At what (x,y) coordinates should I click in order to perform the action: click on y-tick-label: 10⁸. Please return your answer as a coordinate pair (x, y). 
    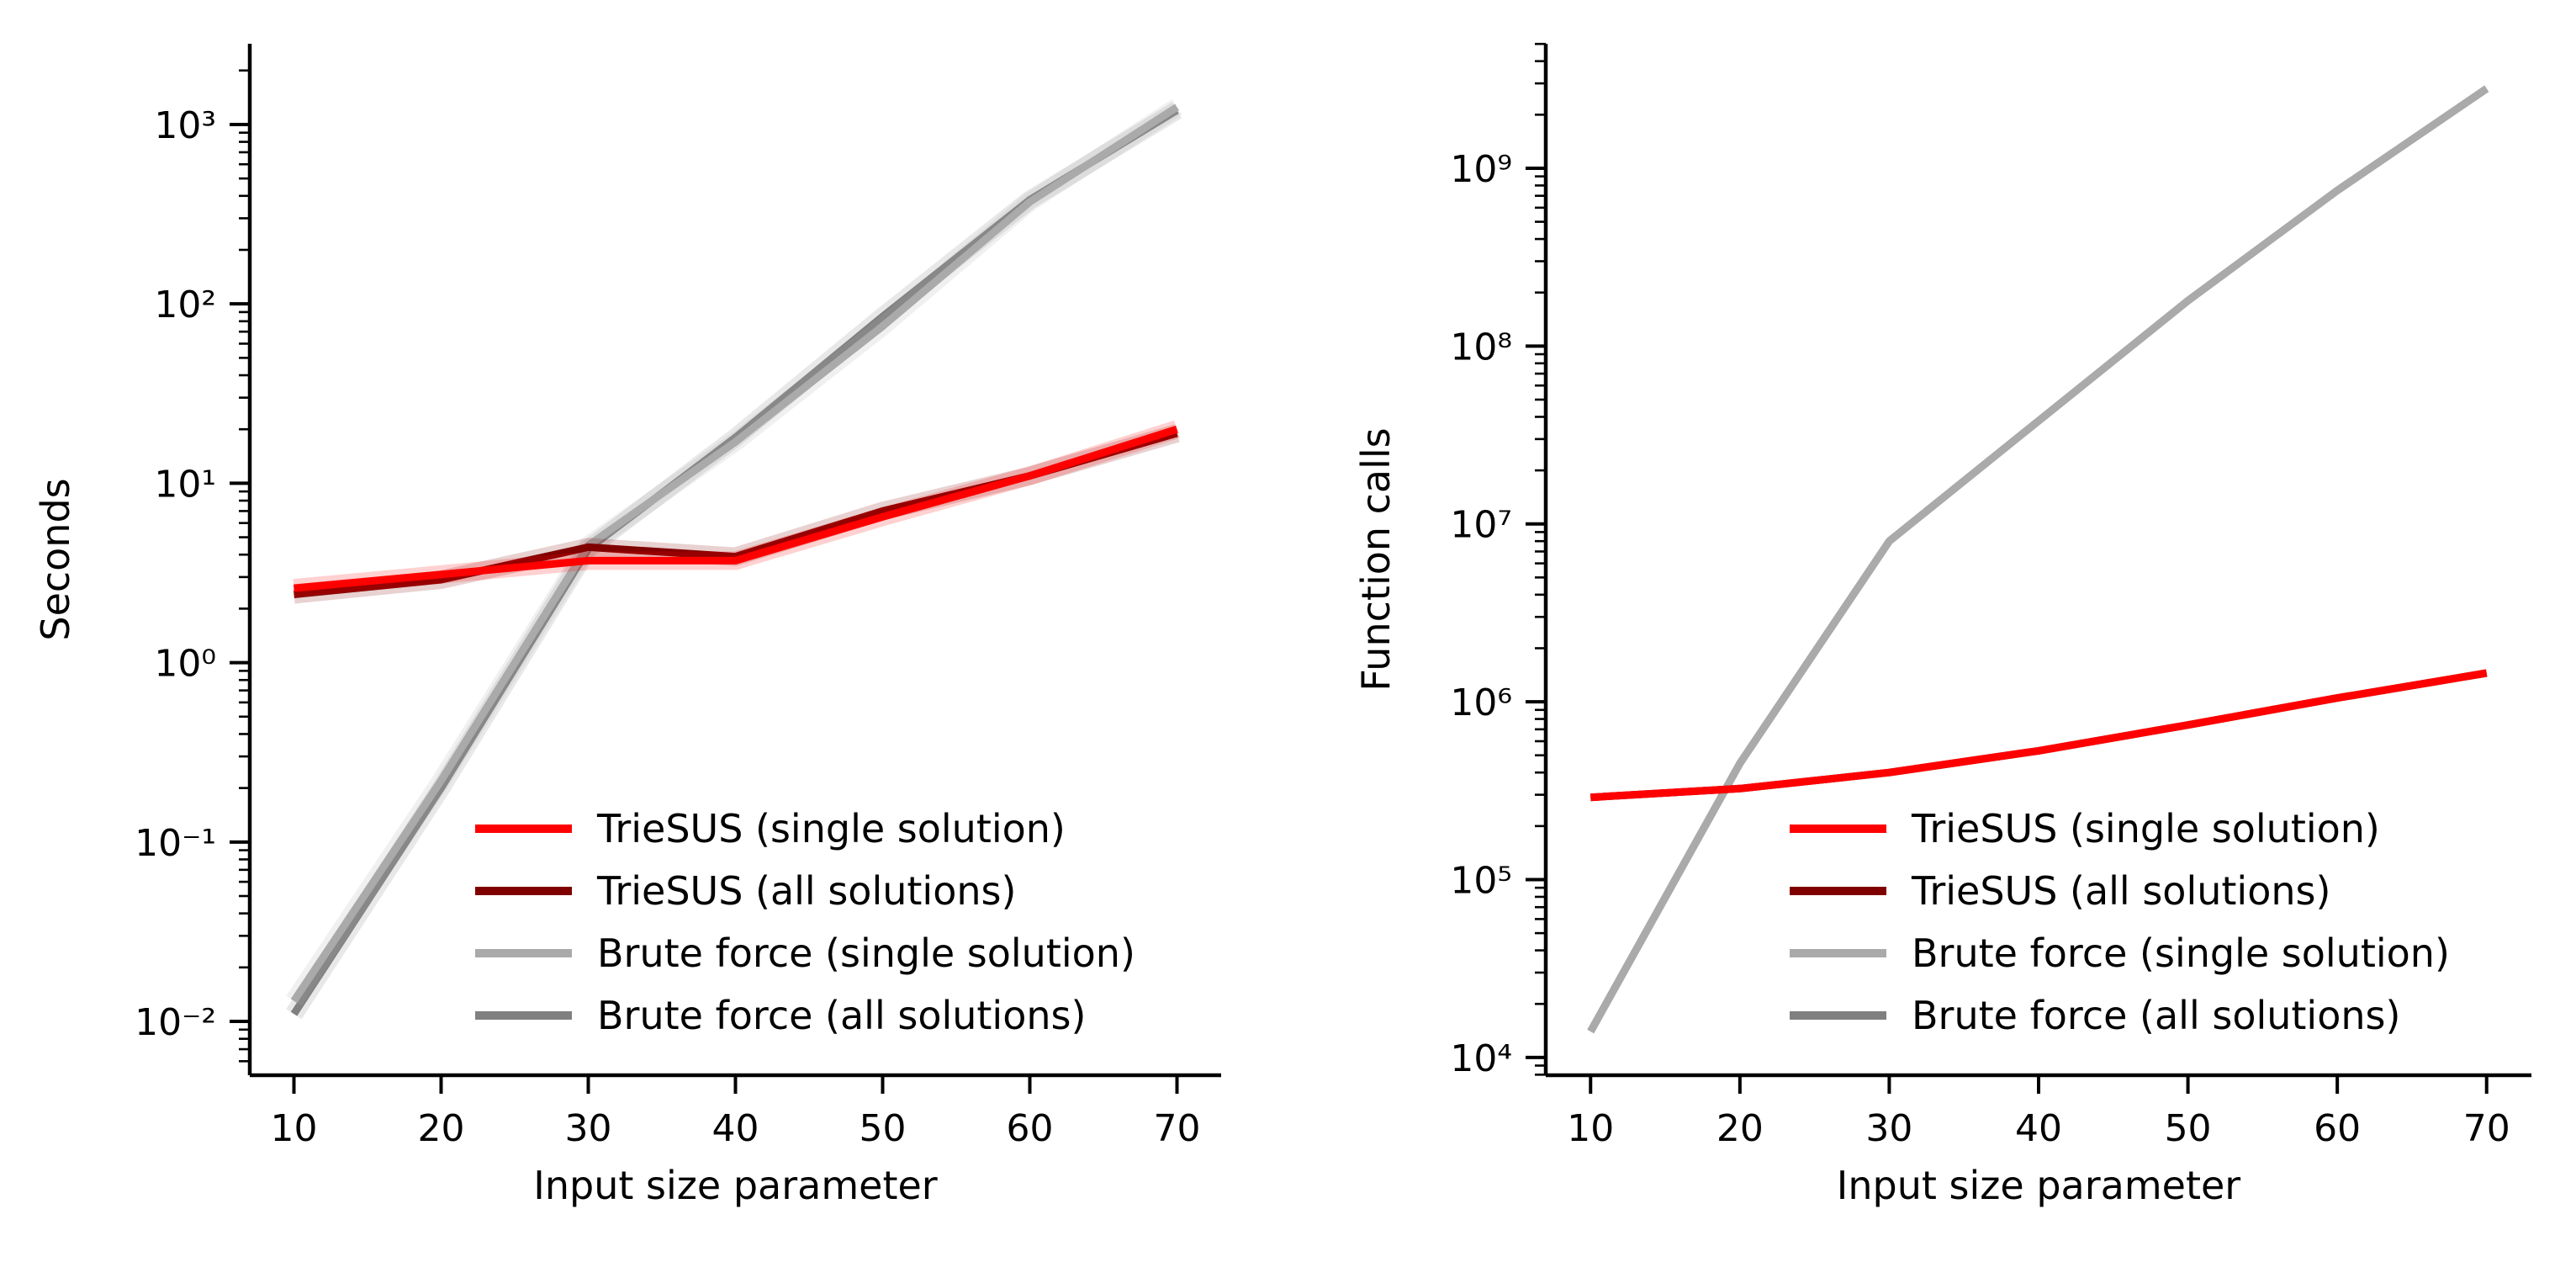
    Looking at the image, I should click on (1481, 347).